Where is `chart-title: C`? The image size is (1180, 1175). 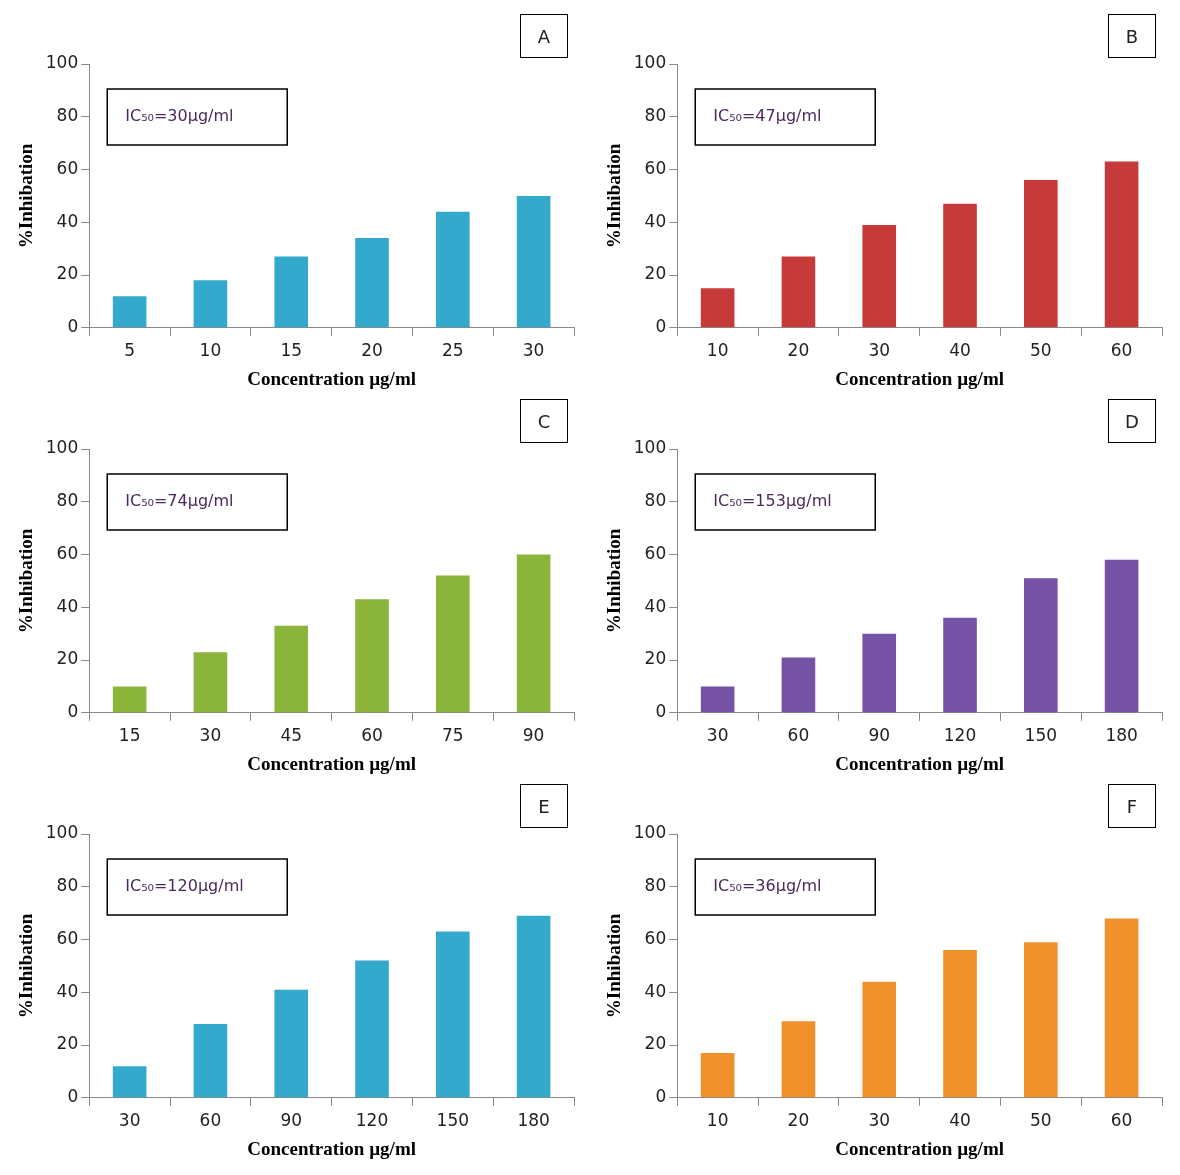 chart-title: C is located at coordinates (544, 421).